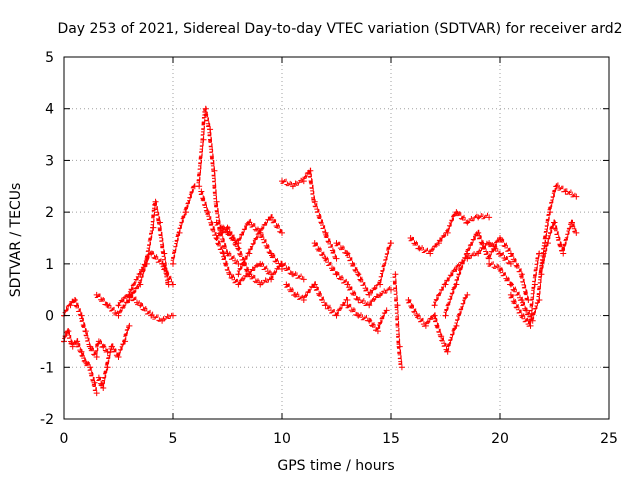 This screenshot has height=480, width=640. Describe the element at coordinates (49, 110) in the screenshot. I see `y-tick-label: 4` at that location.